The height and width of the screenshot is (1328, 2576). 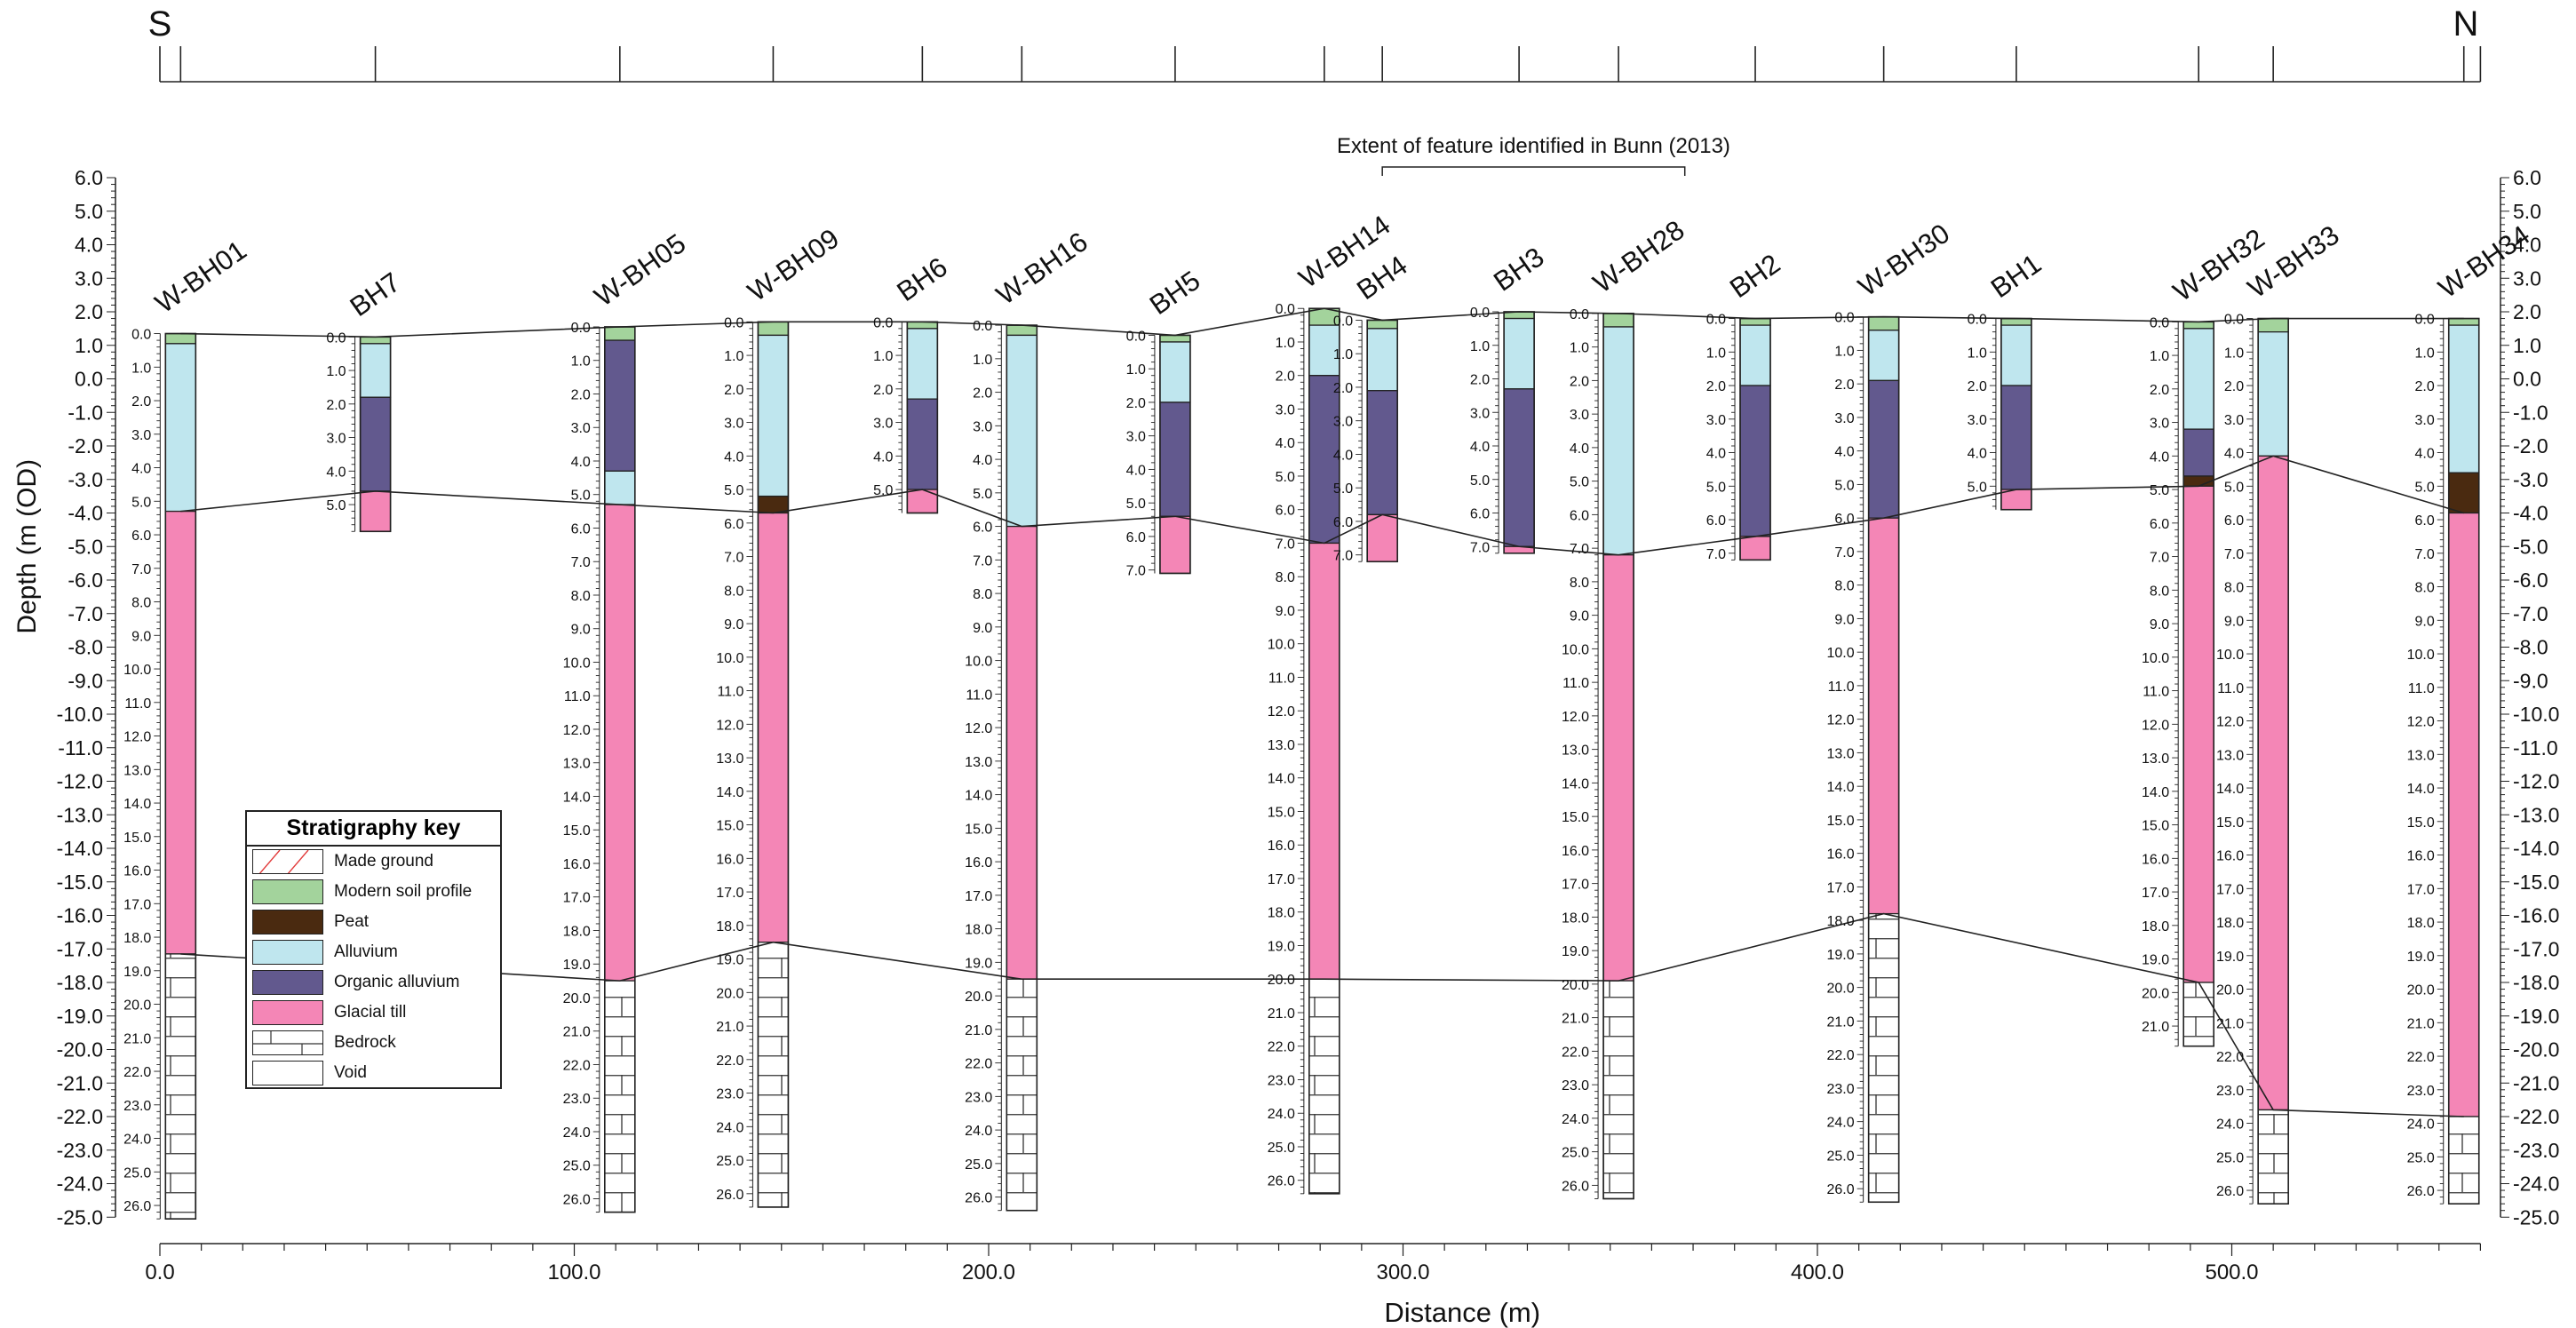 What do you see at coordinates (373, 862) in the screenshot?
I see `key-item: Made ground` at bounding box center [373, 862].